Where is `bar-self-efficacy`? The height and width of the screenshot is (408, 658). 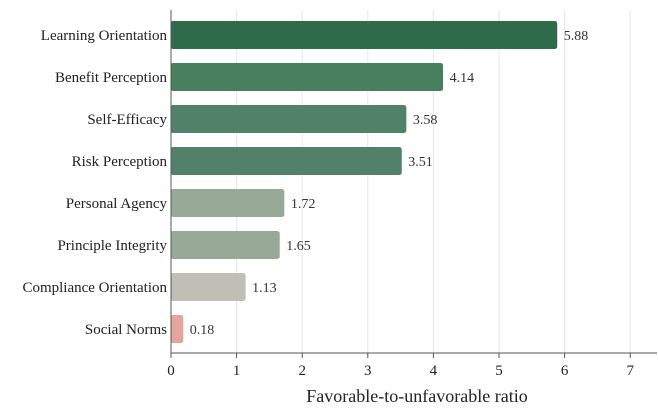
bar-self-efficacy is located at coordinates (288, 119).